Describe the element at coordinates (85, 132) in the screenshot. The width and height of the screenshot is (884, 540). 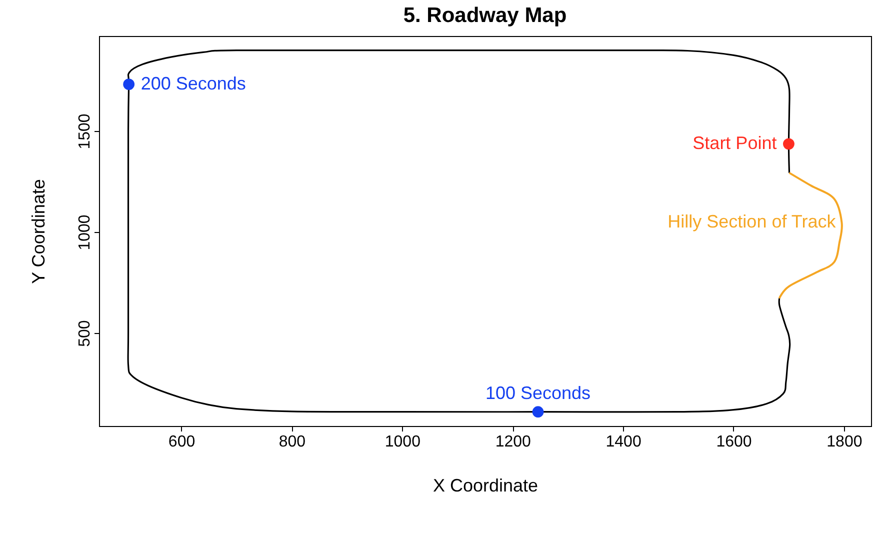
I see `y-tick-label: 1500` at that location.